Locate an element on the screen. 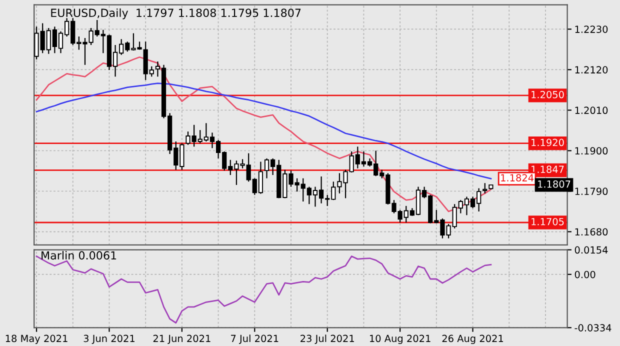 This screenshot has width=620, height=346. x-tick-label: 23 Jul 2021 is located at coordinates (327, 339).